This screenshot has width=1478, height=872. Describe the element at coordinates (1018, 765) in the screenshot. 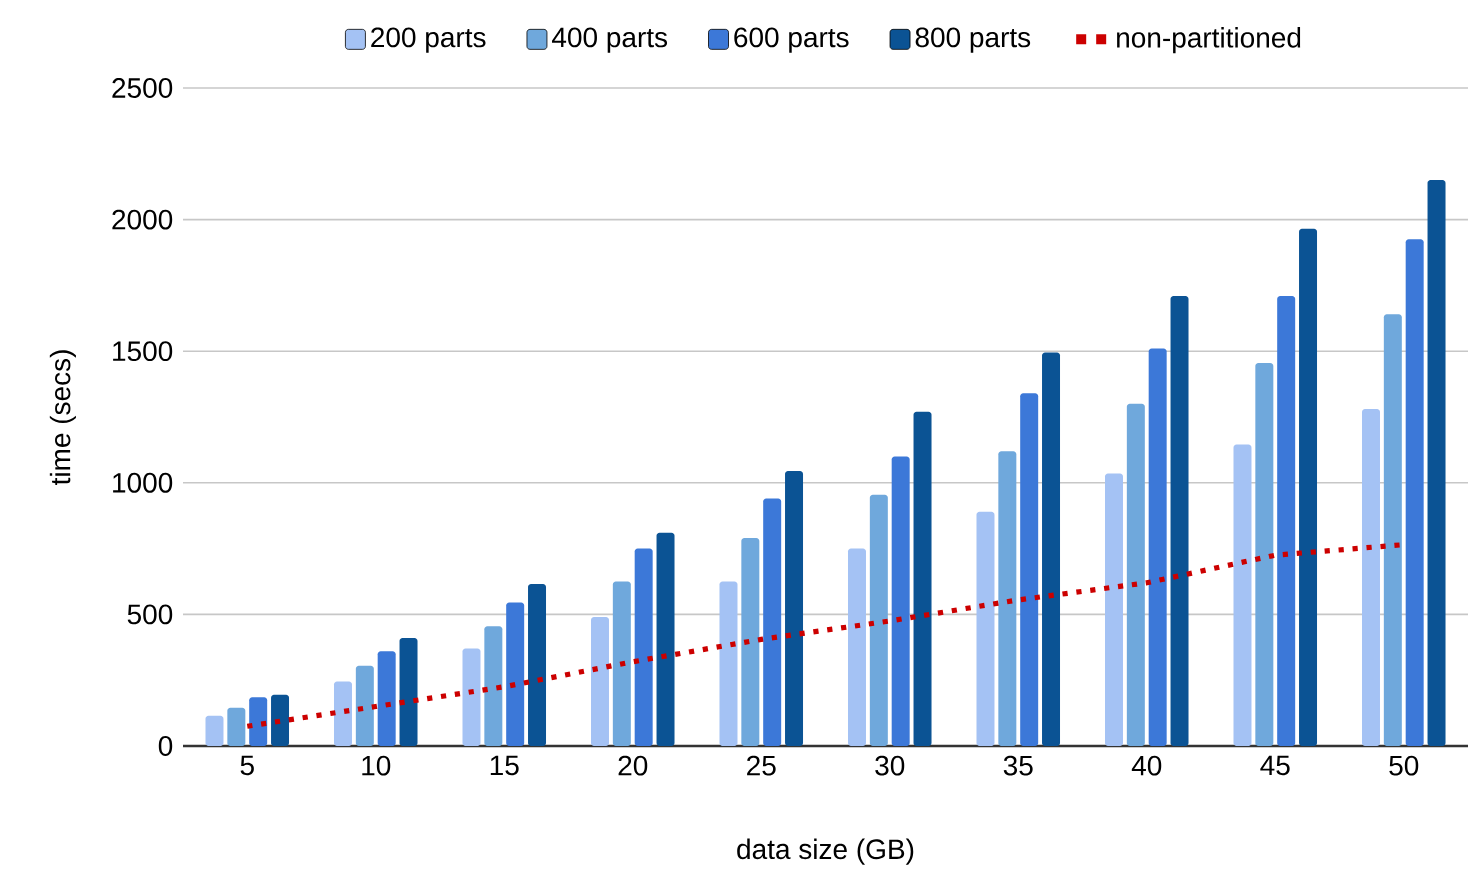

I see `x-tick-label: 35` at that location.